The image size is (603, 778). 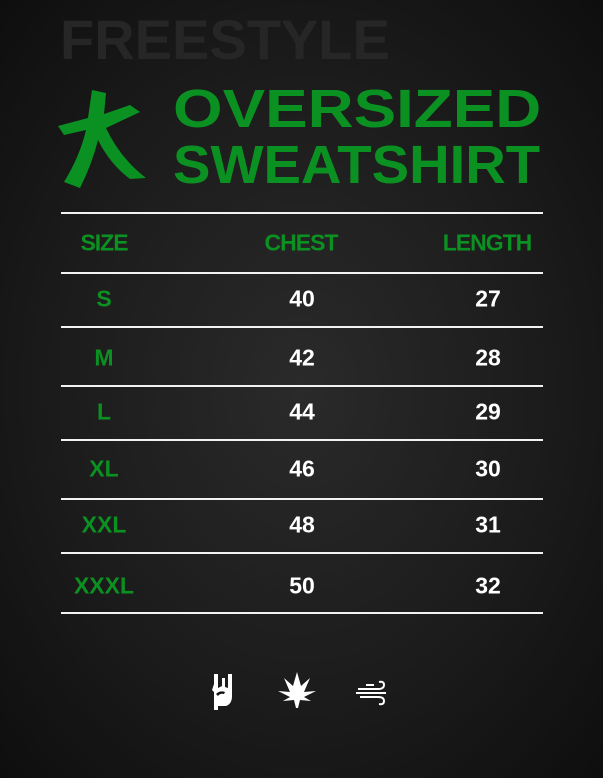 What do you see at coordinates (302, 357) in the screenshot?
I see `chest-cell: 42` at bounding box center [302, 357].